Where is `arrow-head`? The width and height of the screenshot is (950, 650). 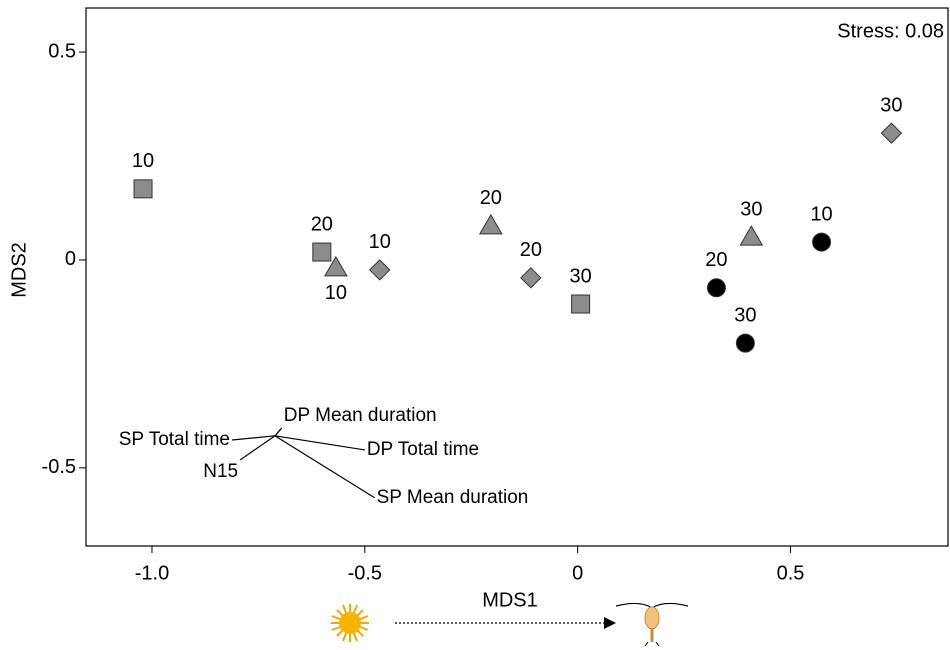 arrow-head is located at coordinates (610, 623).